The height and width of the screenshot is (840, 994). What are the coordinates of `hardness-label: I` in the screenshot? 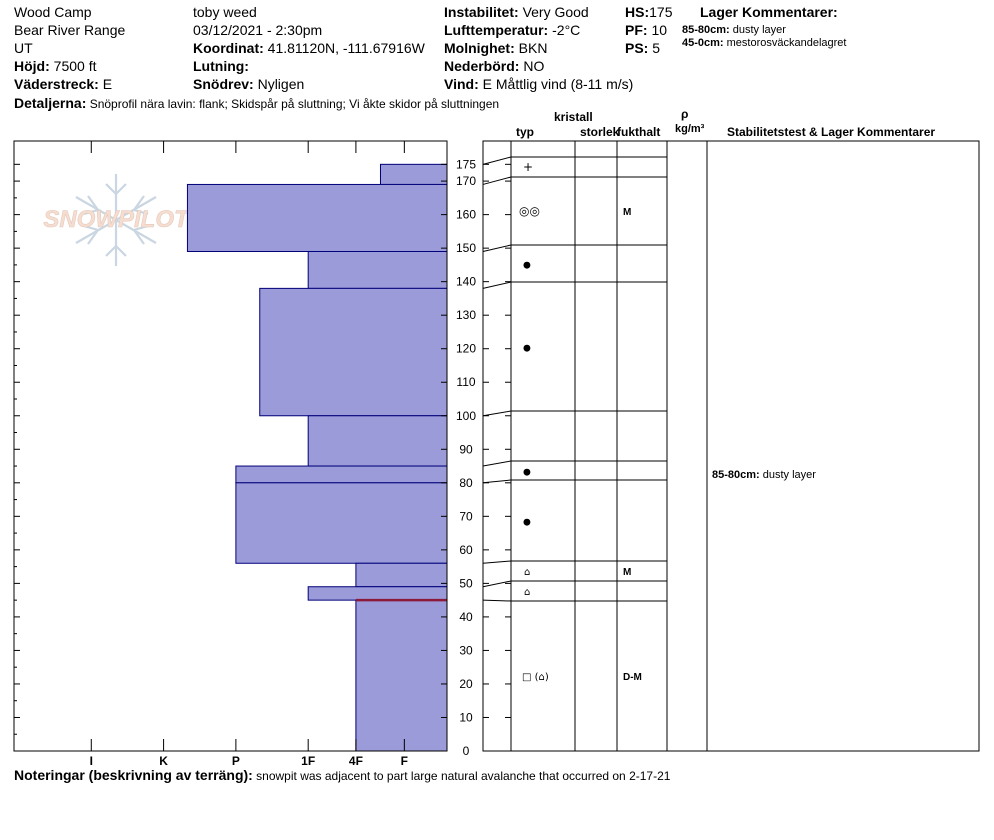 It's located at (91, 761).